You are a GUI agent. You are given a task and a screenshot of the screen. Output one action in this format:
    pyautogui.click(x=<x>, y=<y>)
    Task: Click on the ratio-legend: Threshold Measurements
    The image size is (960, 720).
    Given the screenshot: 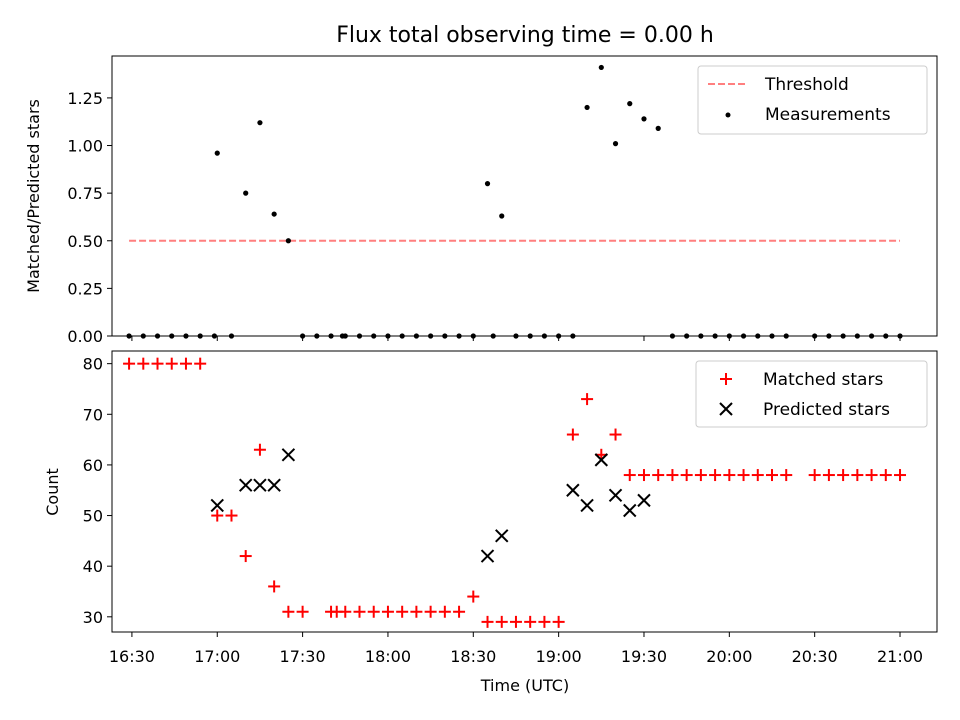 What is the action you would take?
    pyautogui.click(x=812, y=100)
    